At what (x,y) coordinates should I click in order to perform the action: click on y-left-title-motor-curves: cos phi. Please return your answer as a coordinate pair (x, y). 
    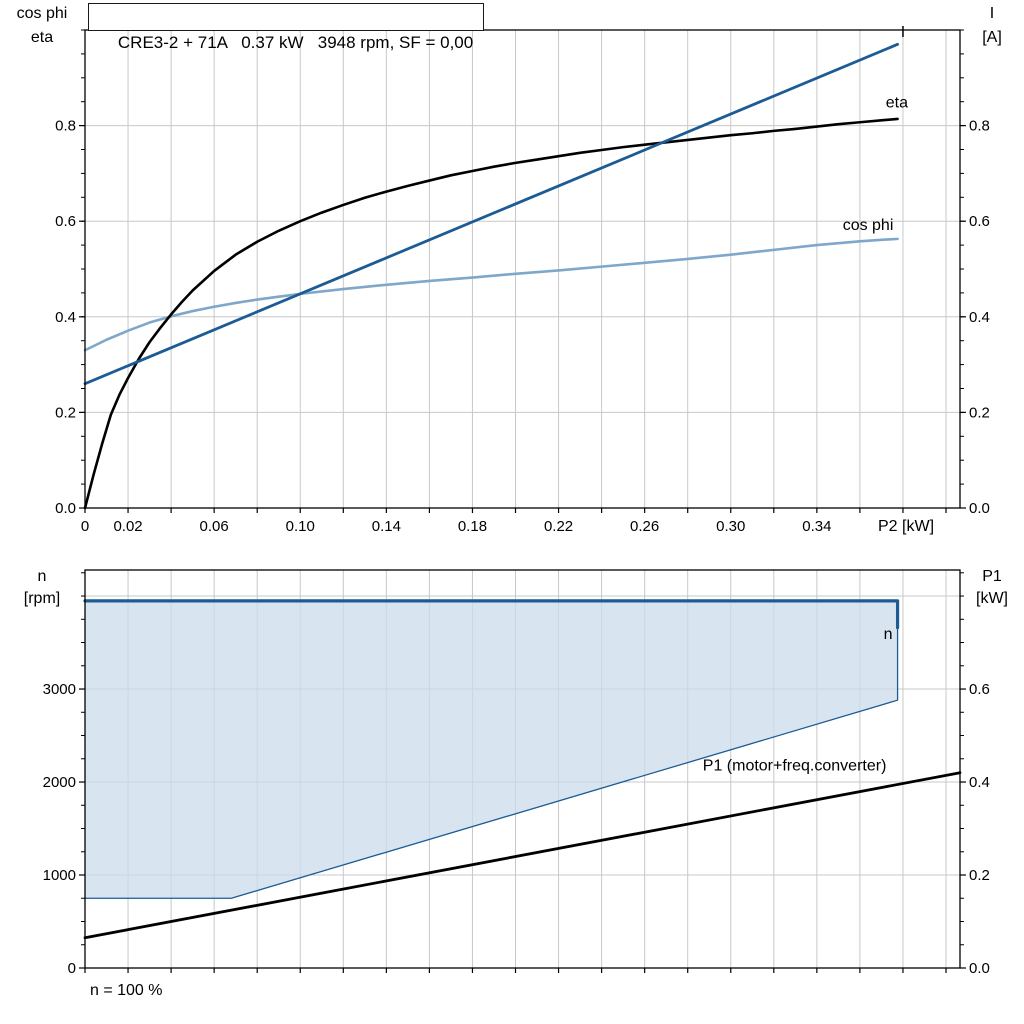
    Looking at the image, I should click on (42, 13).